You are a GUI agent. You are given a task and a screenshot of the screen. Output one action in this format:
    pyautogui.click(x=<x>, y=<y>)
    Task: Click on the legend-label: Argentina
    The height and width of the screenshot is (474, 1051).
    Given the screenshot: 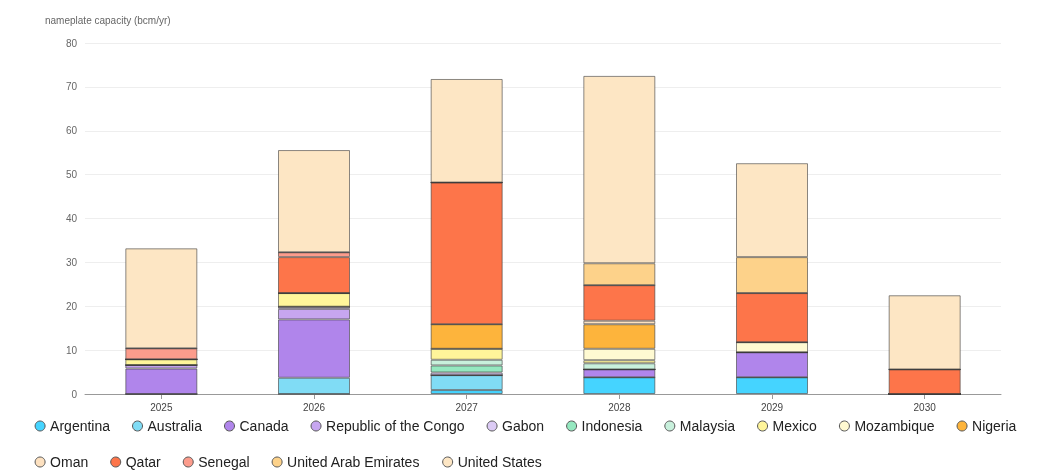 What is the action you would take?
    pyautogui.click(x=80, y=426)
    